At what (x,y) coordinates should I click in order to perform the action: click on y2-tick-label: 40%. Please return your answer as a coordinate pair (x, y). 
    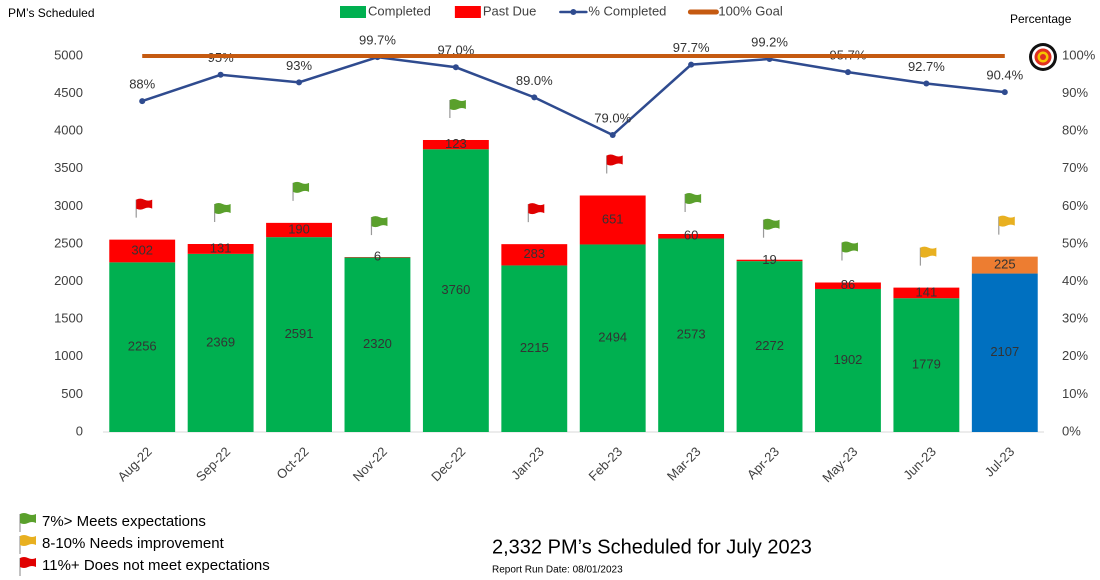
    Looking at the image, I should click on (1075, 280).